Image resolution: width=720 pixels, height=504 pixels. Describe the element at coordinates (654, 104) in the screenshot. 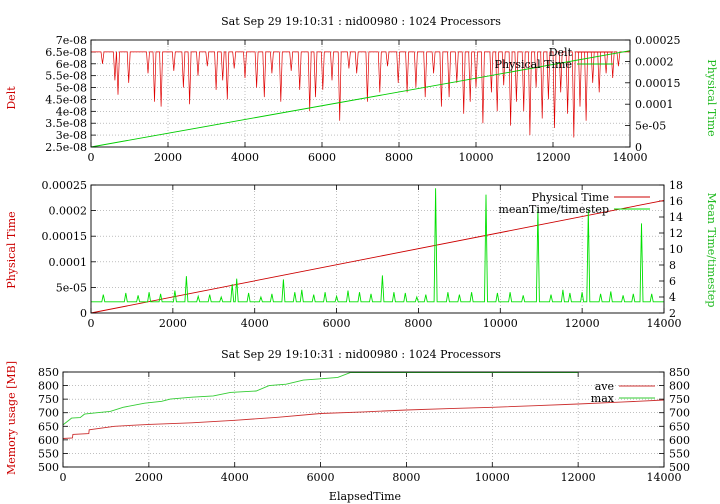

I see `y-tick-label-right: 0.0001` at that location.